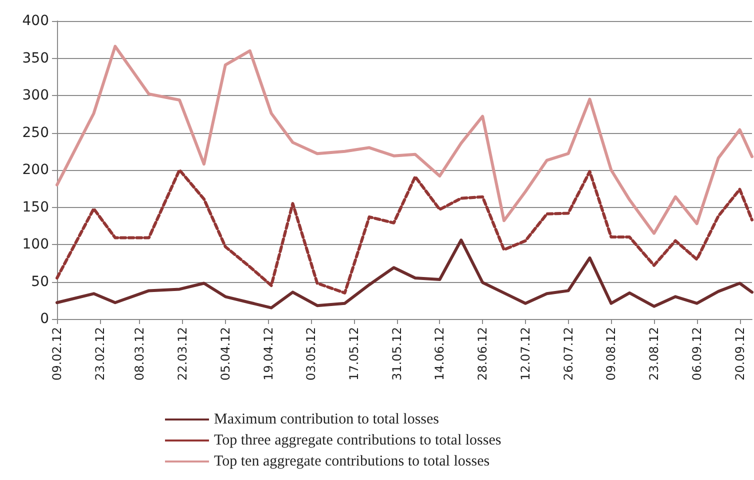 Image resolution: width=754 pixels, height=480 pixels. Describe the element at coordinates (35, 21) in the screenshot. I see `y-tick-label: 400` at that location.